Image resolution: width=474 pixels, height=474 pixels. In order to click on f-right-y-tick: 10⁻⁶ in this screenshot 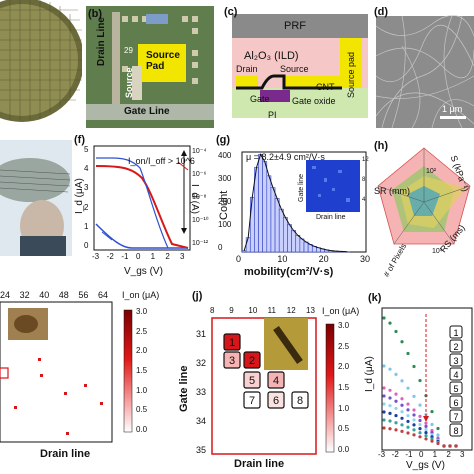, I will do `click(199, 174)`.